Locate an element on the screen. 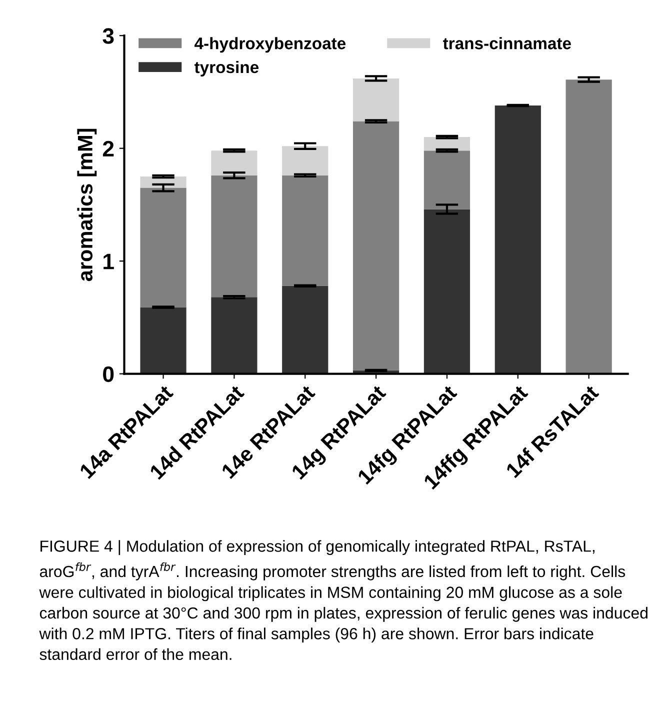 Image resolution: width=654 pixels, height=712 pixels. y-tick-label: 3 is located at coordinates (108, 36).